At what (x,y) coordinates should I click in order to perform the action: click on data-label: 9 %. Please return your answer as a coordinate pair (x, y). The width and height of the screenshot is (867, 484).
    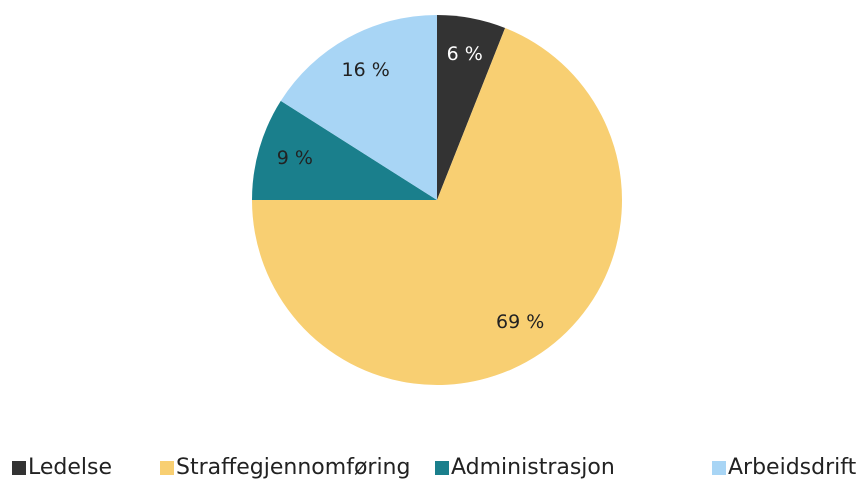
    Looking at the image, I should click on (295, 158).